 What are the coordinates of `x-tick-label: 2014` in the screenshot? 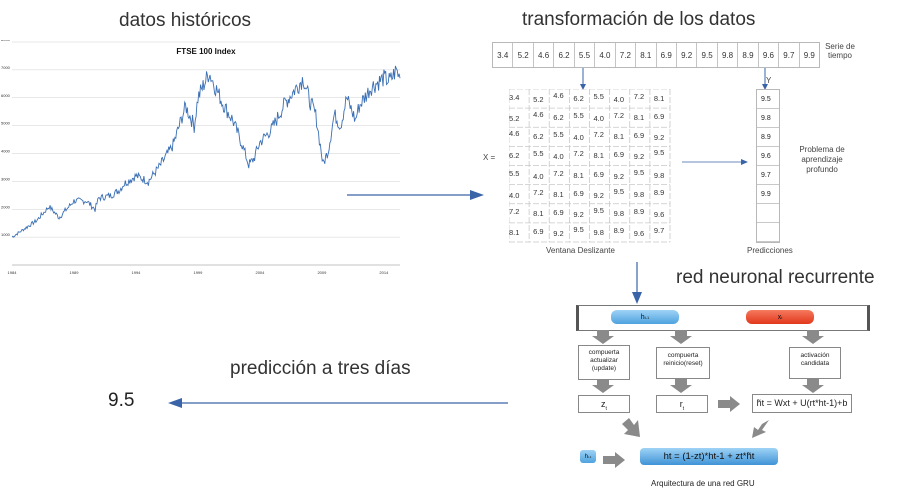 It's located at (384, 272).